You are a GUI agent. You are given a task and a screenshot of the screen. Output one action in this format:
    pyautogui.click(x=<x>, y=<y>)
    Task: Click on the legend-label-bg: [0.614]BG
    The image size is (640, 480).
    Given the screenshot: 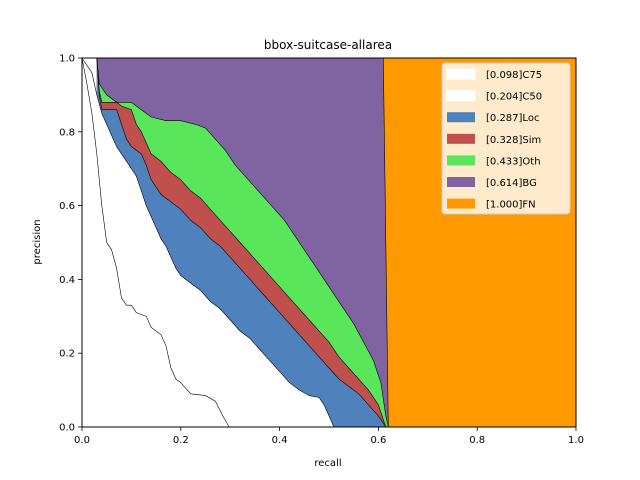 What is the action you would take?
    pyautogui.click(x=511, y=183)
    